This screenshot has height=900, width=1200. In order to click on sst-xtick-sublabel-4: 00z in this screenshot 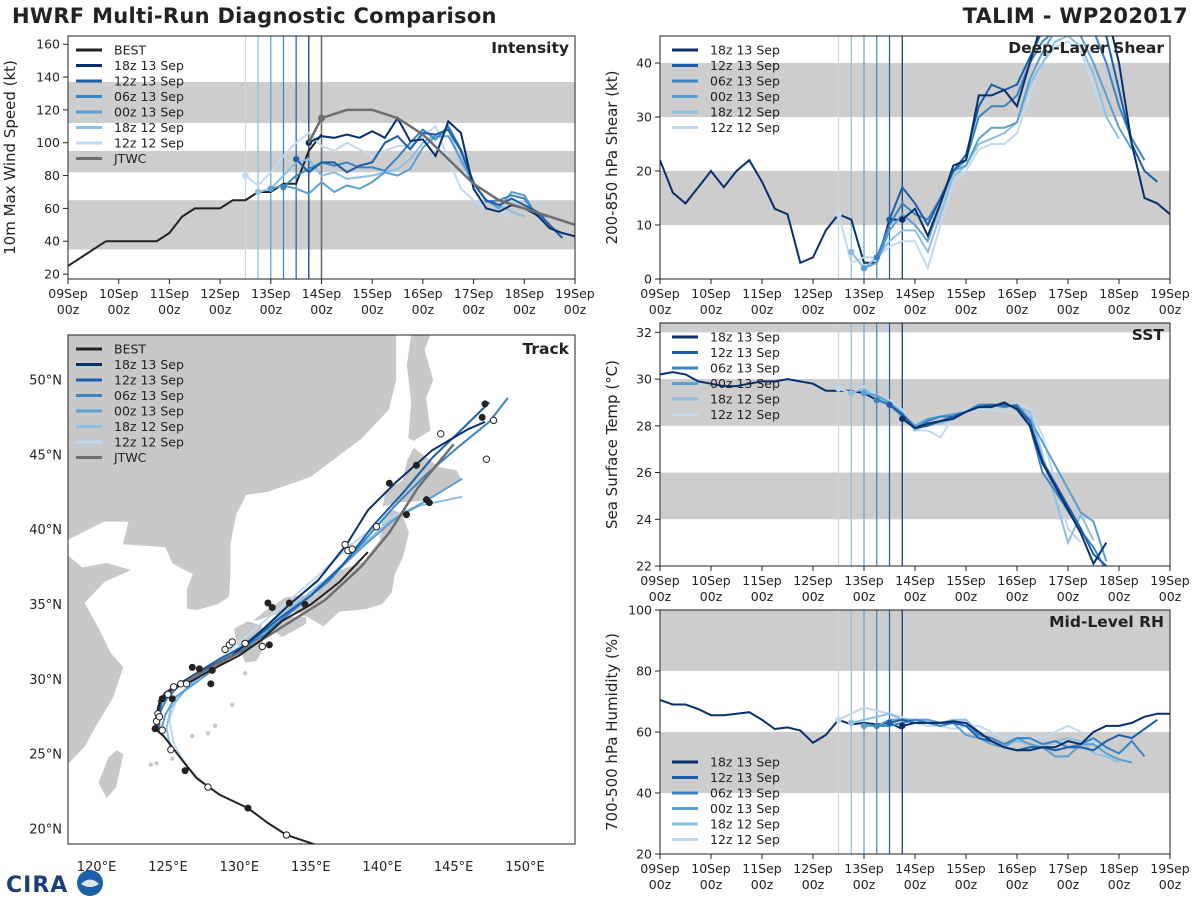, I will do `click(864, 596)`.